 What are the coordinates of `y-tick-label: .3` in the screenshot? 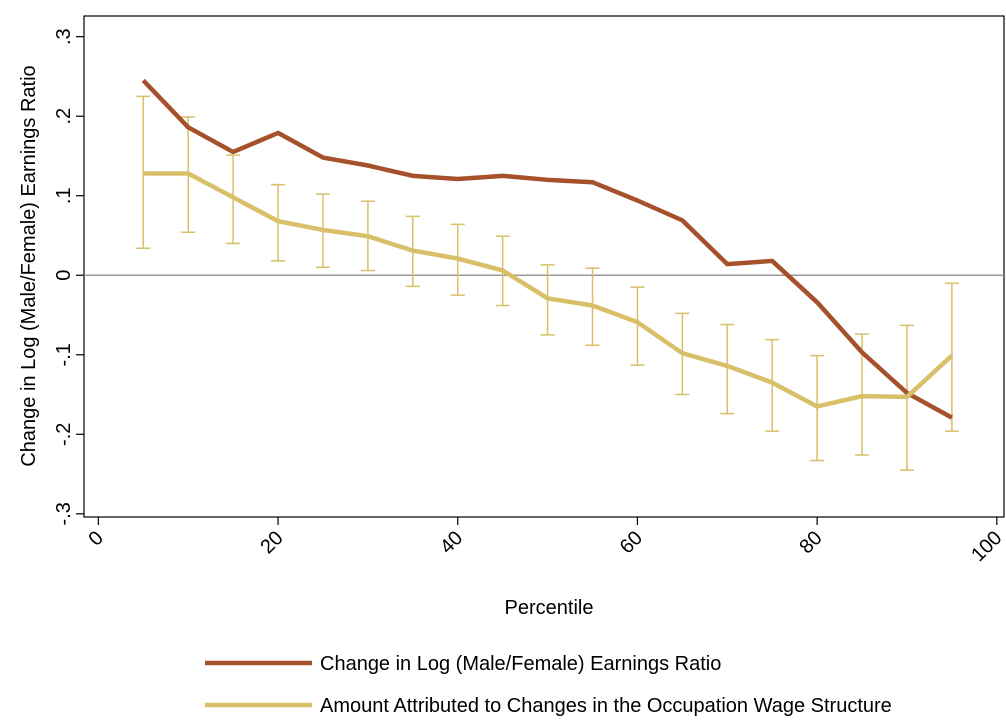 It's located at (64, 36).